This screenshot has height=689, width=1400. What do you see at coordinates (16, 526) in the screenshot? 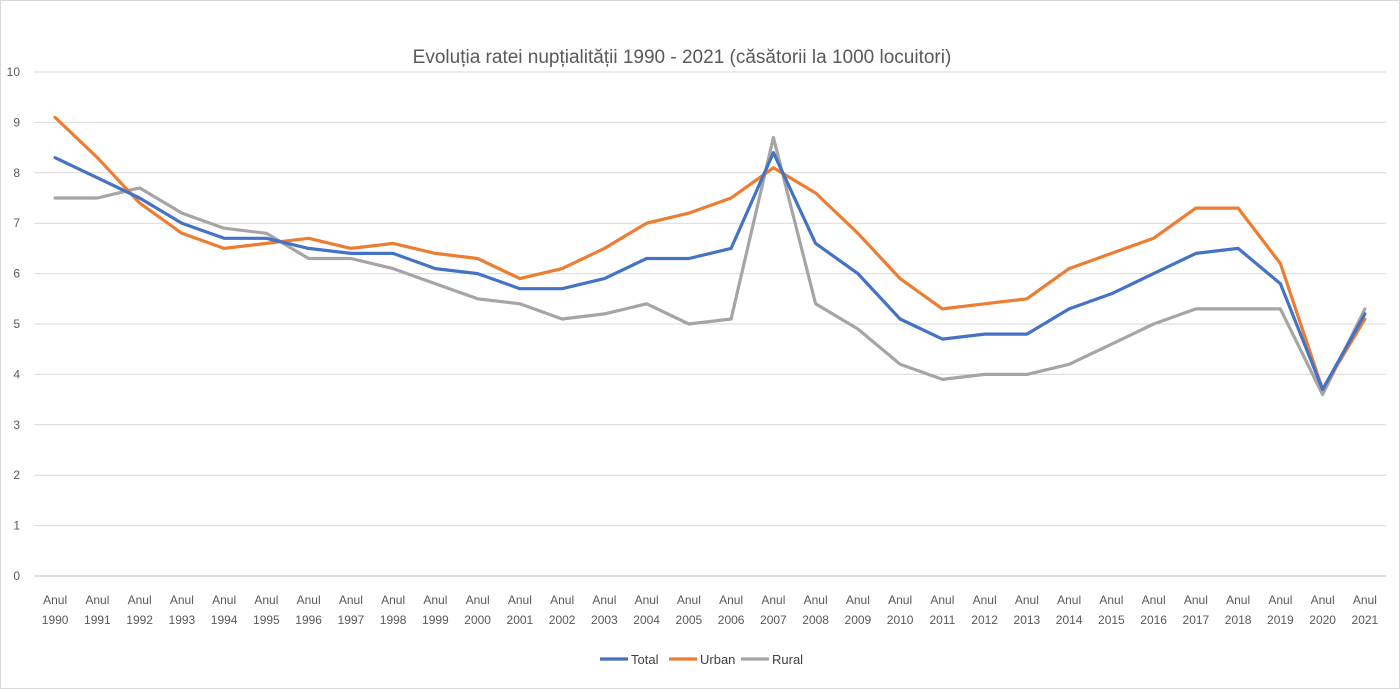
I see `y-tick-label: 1` at bounding box center [16, 526].